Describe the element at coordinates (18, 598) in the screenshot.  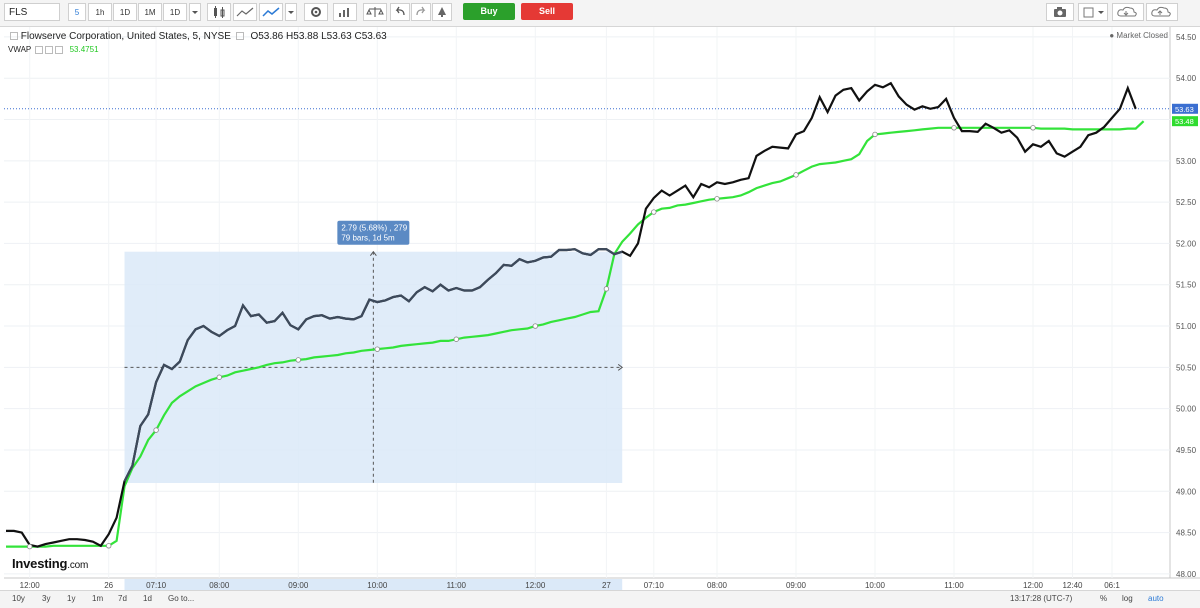
I see `range-10y-button: 10y` at that location.